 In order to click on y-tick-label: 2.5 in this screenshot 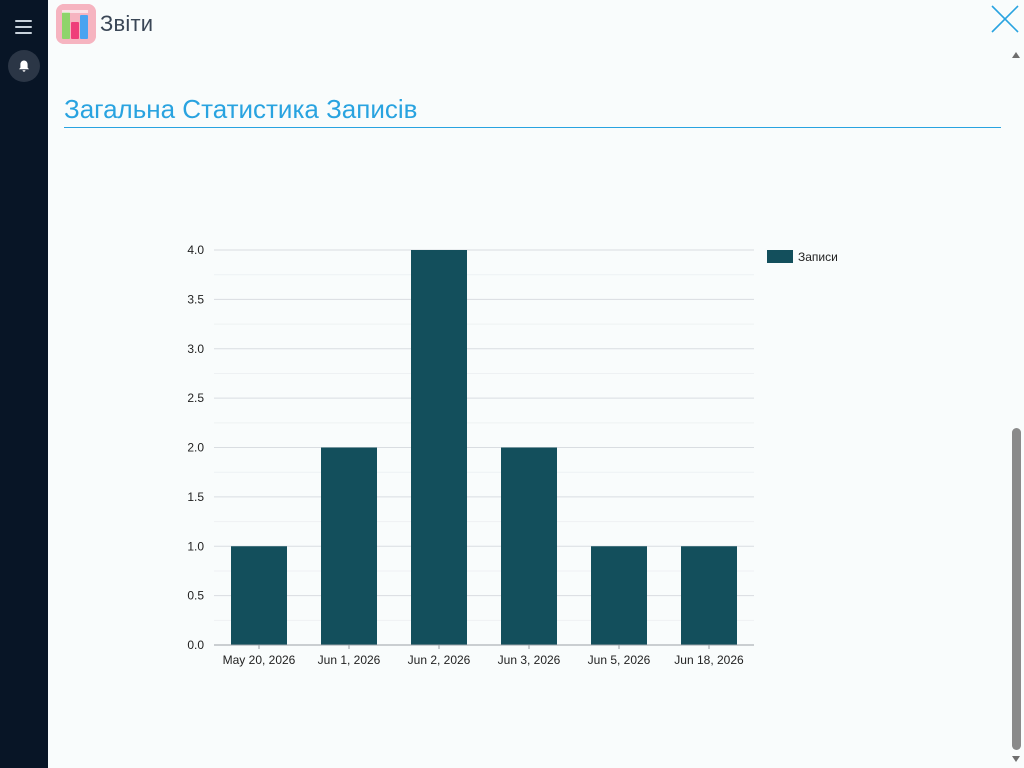, I will do `click(195, 398)`.